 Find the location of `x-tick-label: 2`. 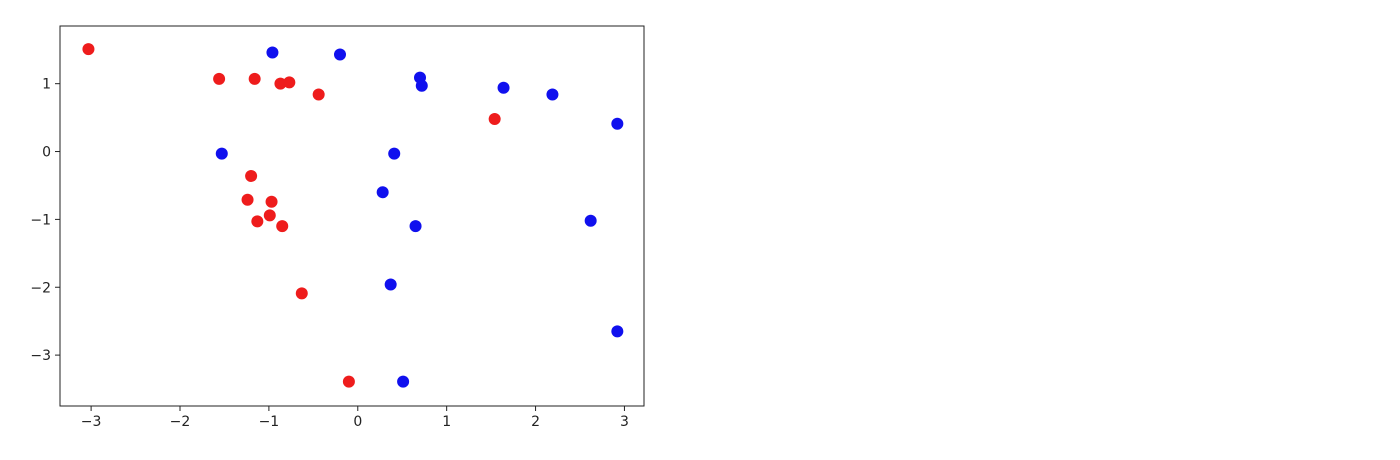

x-tick-label: 2 is located at coordinates (535, 422).